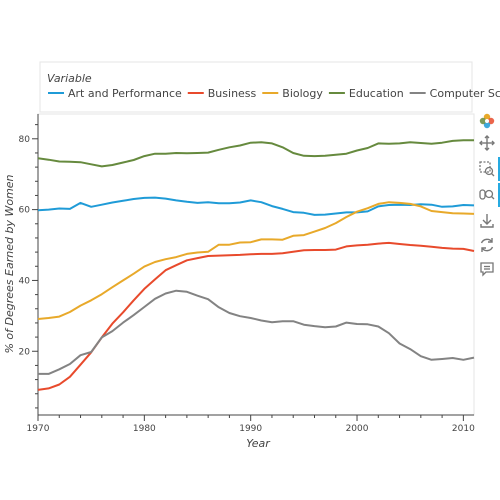 The height and width of the screenshot is (500, 500). Describe the element at coordinates (232, 93) in the screenshot. I see `legend-label: Business` at that location.